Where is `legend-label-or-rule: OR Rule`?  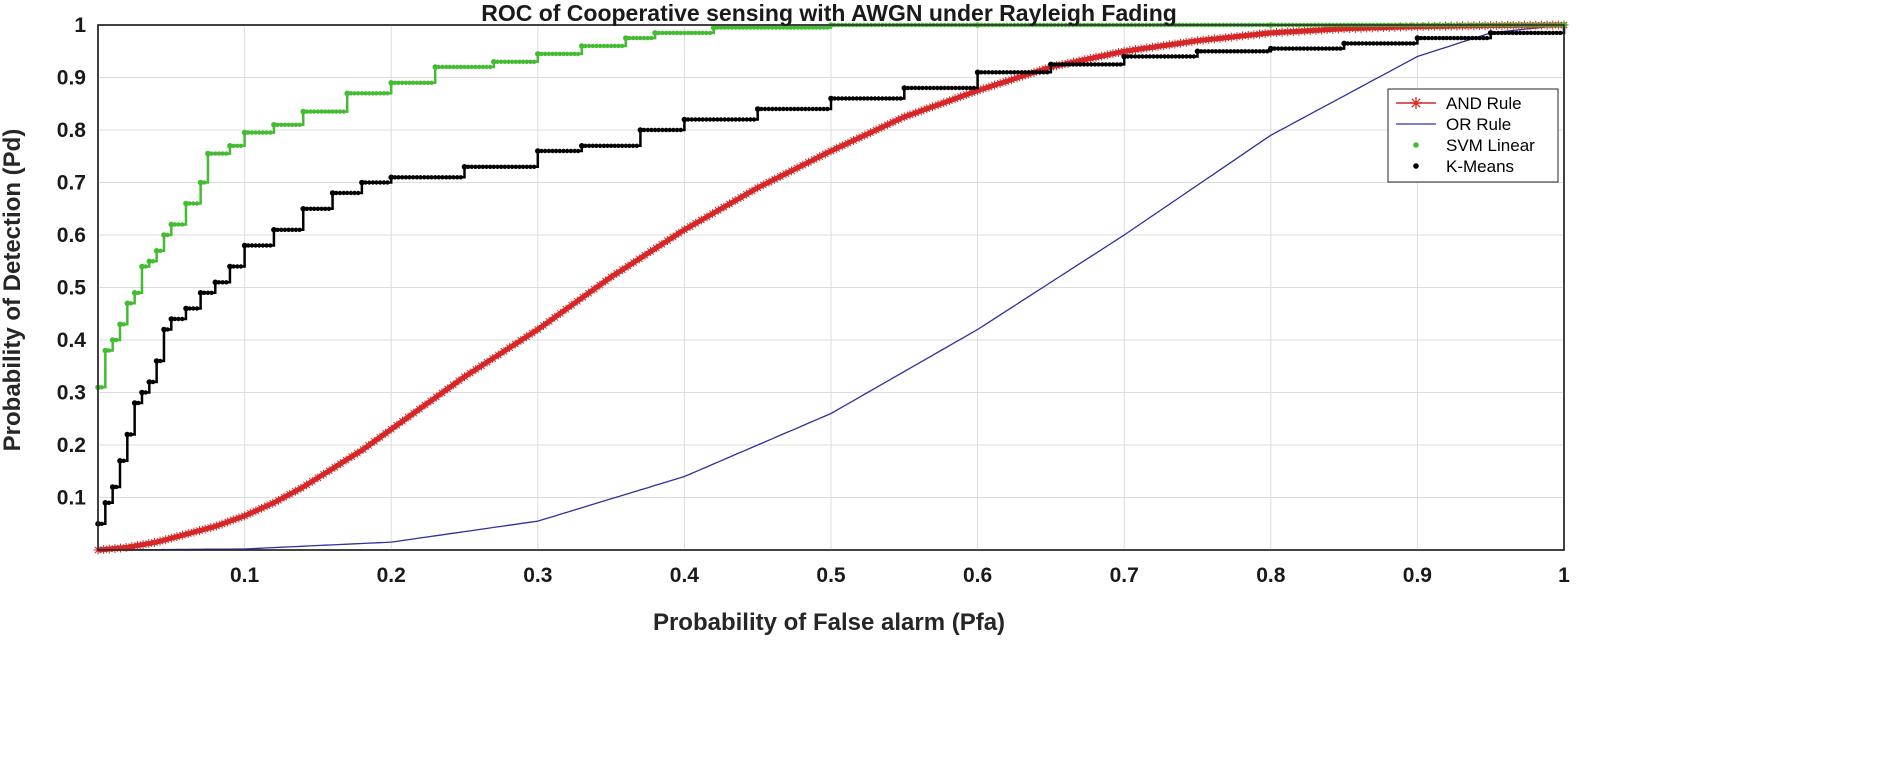 legend-label-or-rule: OR Rule is located at coordinates (1478, 124).